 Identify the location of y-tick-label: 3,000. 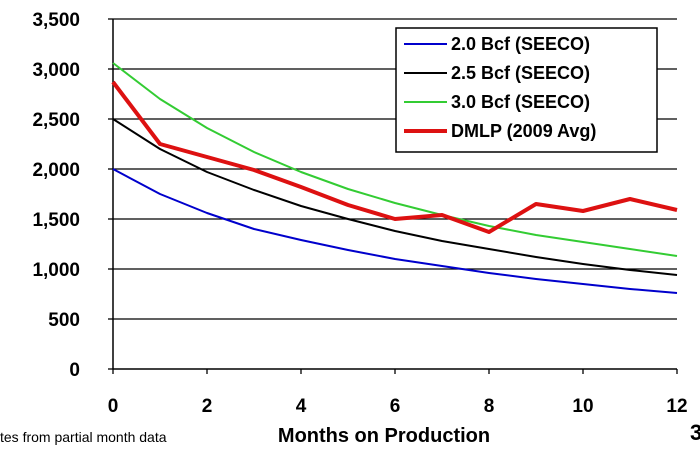
(56, 70).